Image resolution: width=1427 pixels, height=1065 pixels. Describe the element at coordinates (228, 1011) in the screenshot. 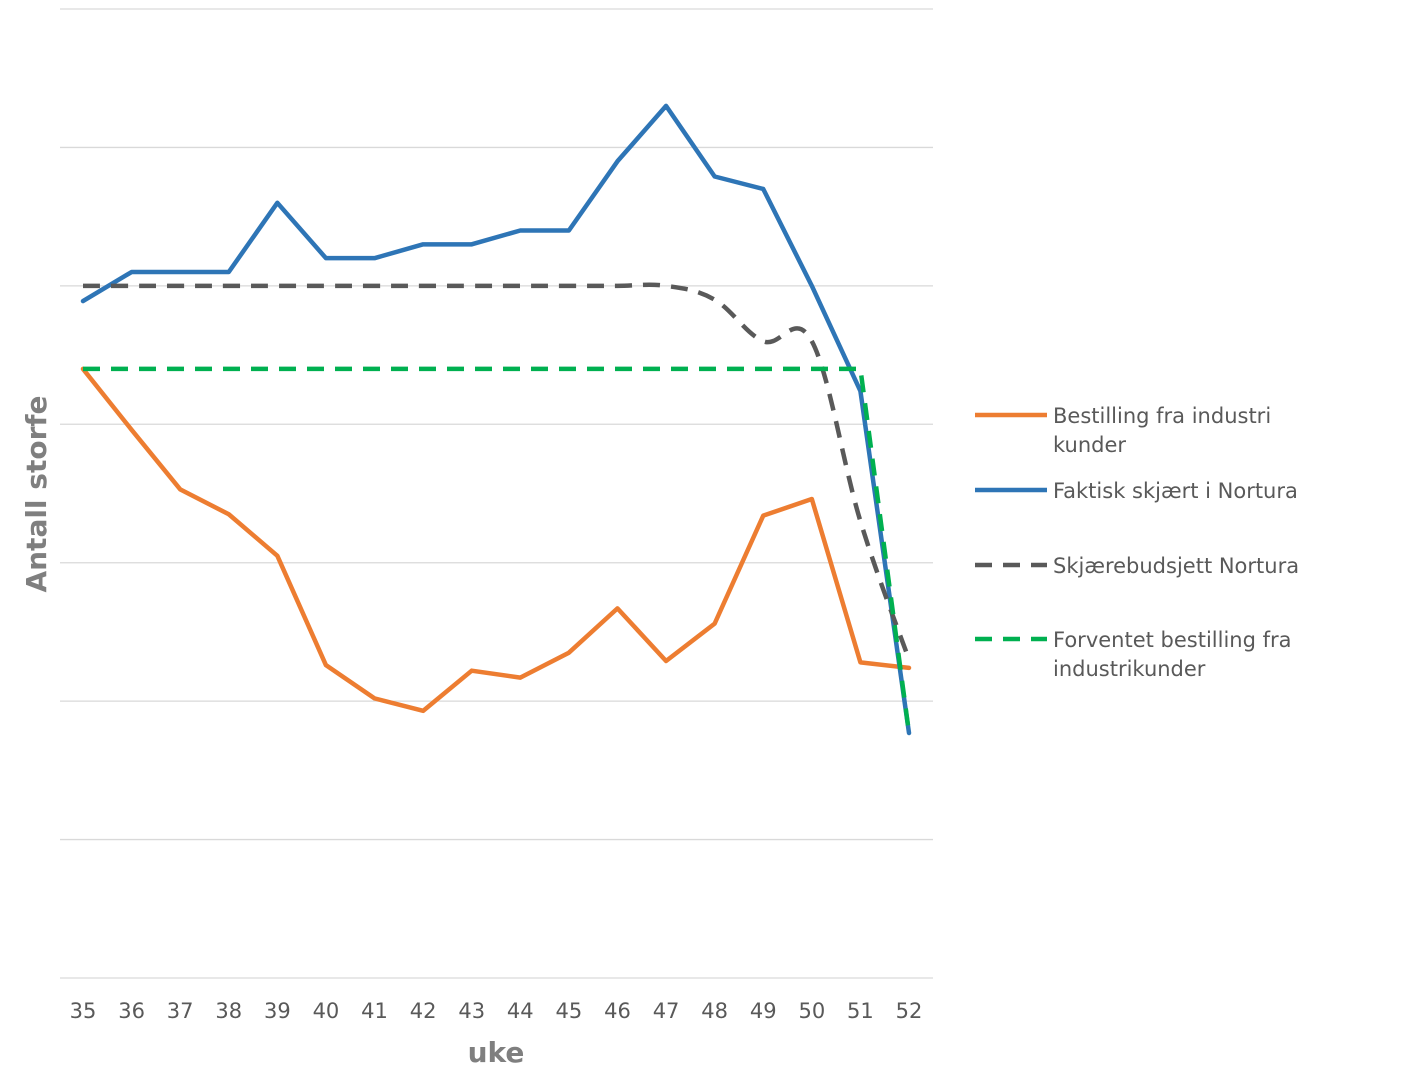

I see `x-tick-label: 38` at that location.